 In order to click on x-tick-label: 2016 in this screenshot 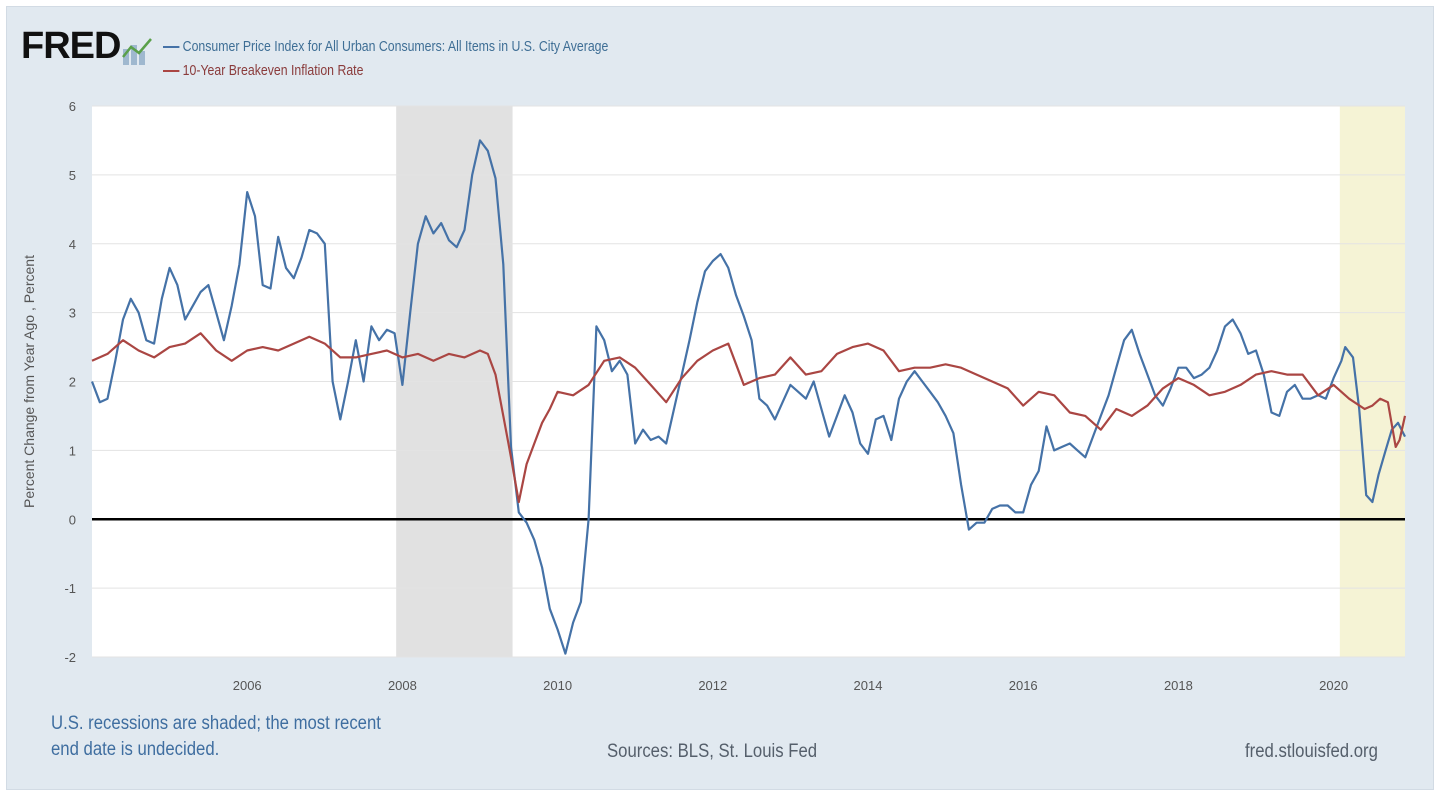, I will do `click(1023, 685)`.